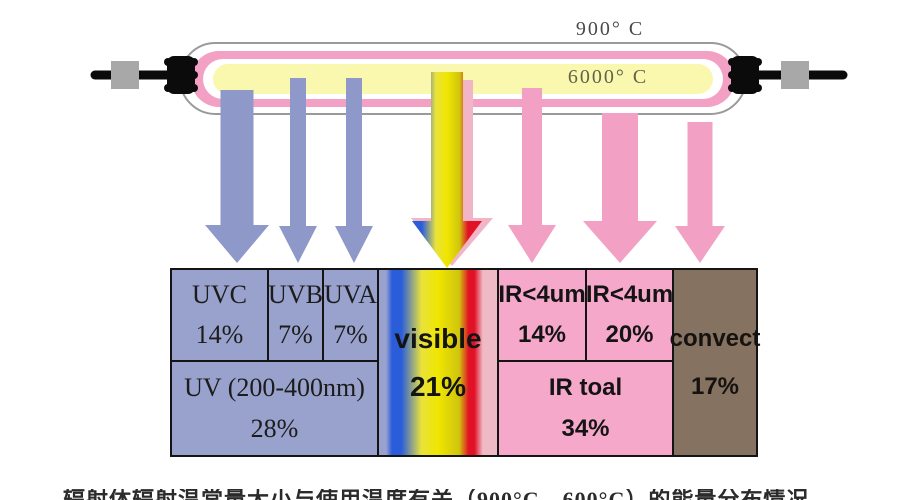 This screenshot has width=900, height=500. Describe the element at coordinates (295, 294) in the screenshot. I see `uvb-label: UVB` at that location.